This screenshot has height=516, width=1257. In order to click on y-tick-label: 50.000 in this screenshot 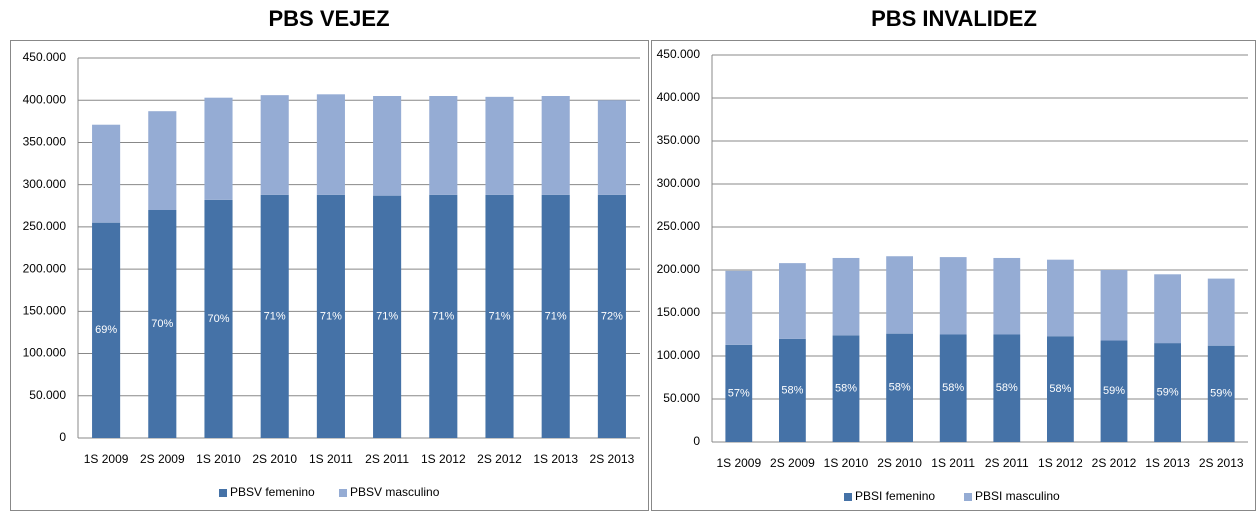, I will do `click(681, 398)`.